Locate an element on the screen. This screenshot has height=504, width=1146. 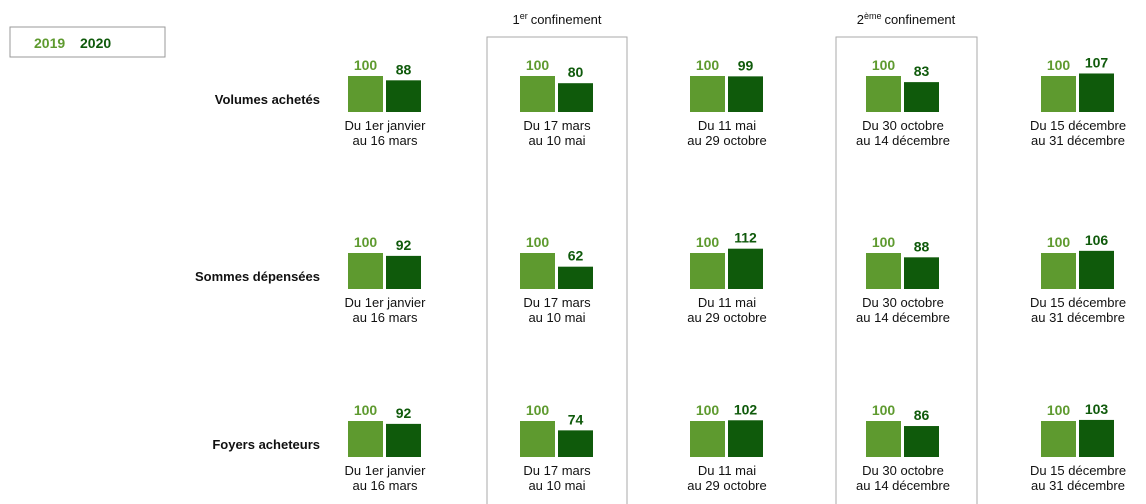
column-header: 2ème confinement is located at coordinates (906, 19).